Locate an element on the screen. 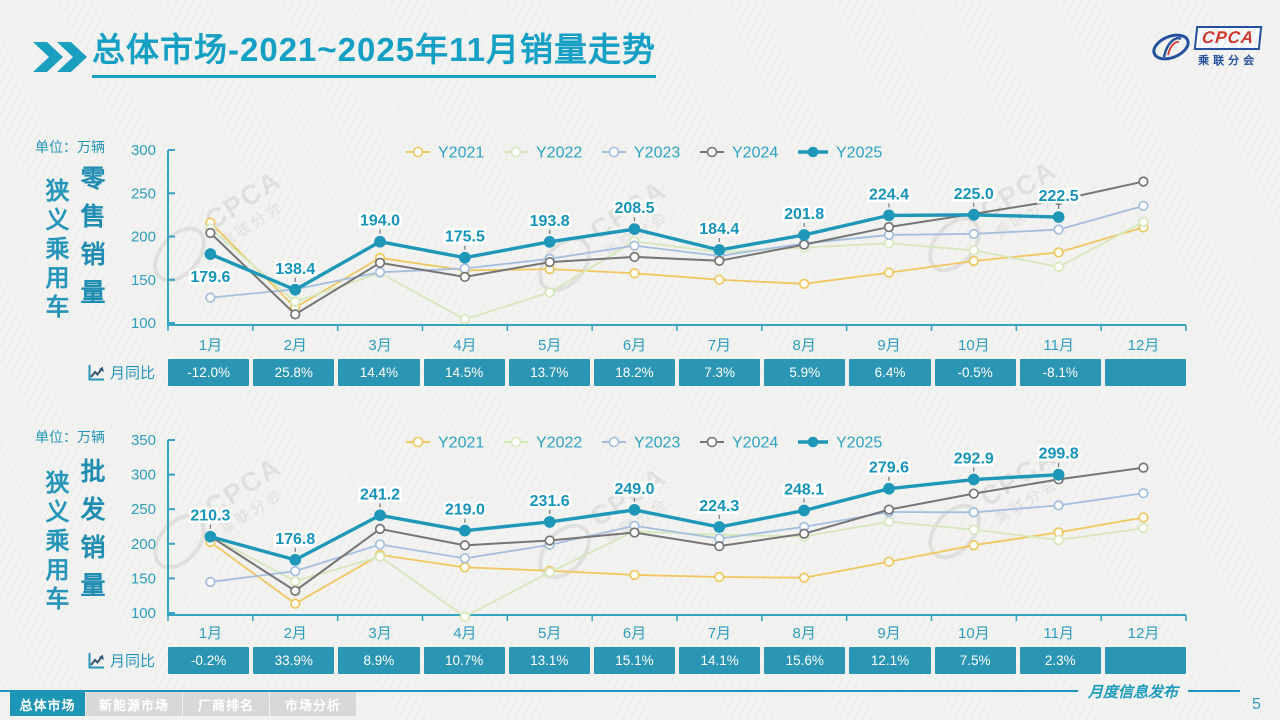  nav-tab-nev-market: 新能源市场 is located at coordinates (134, 704).